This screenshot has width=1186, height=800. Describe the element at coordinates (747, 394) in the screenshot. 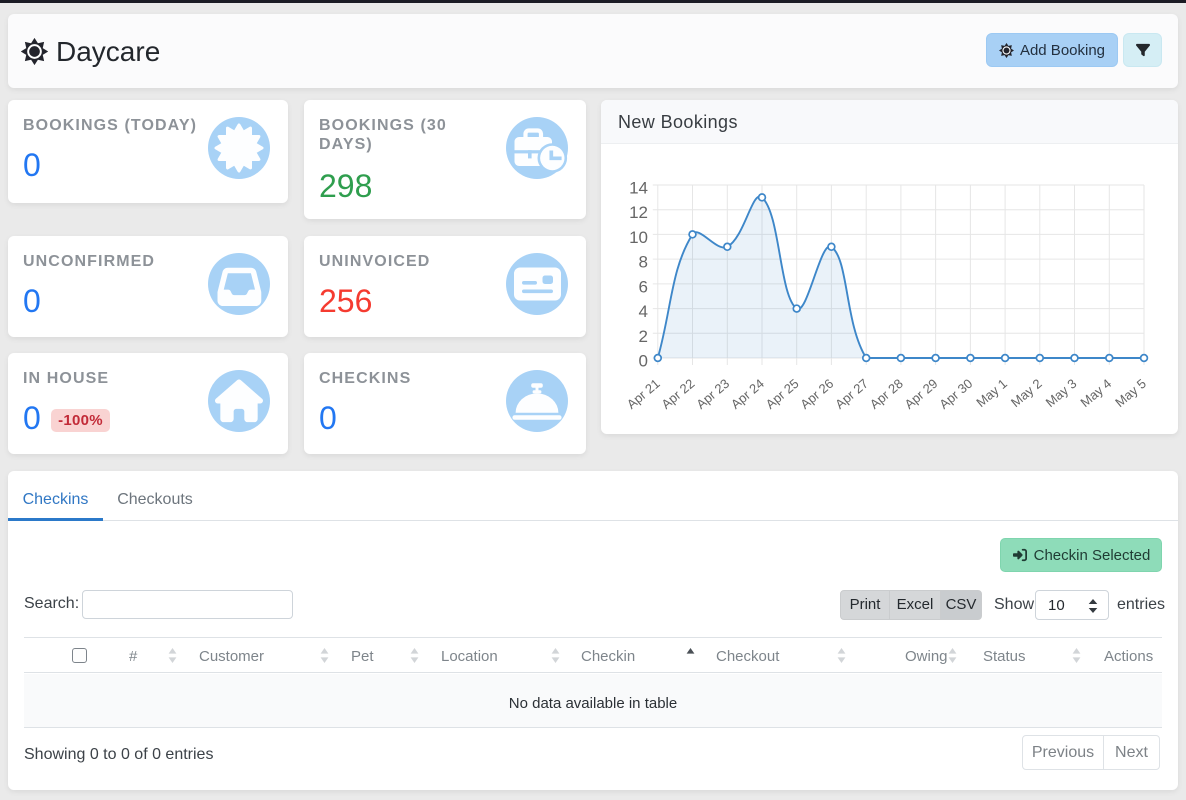

I see `svg-text: Apr 24` at that location.